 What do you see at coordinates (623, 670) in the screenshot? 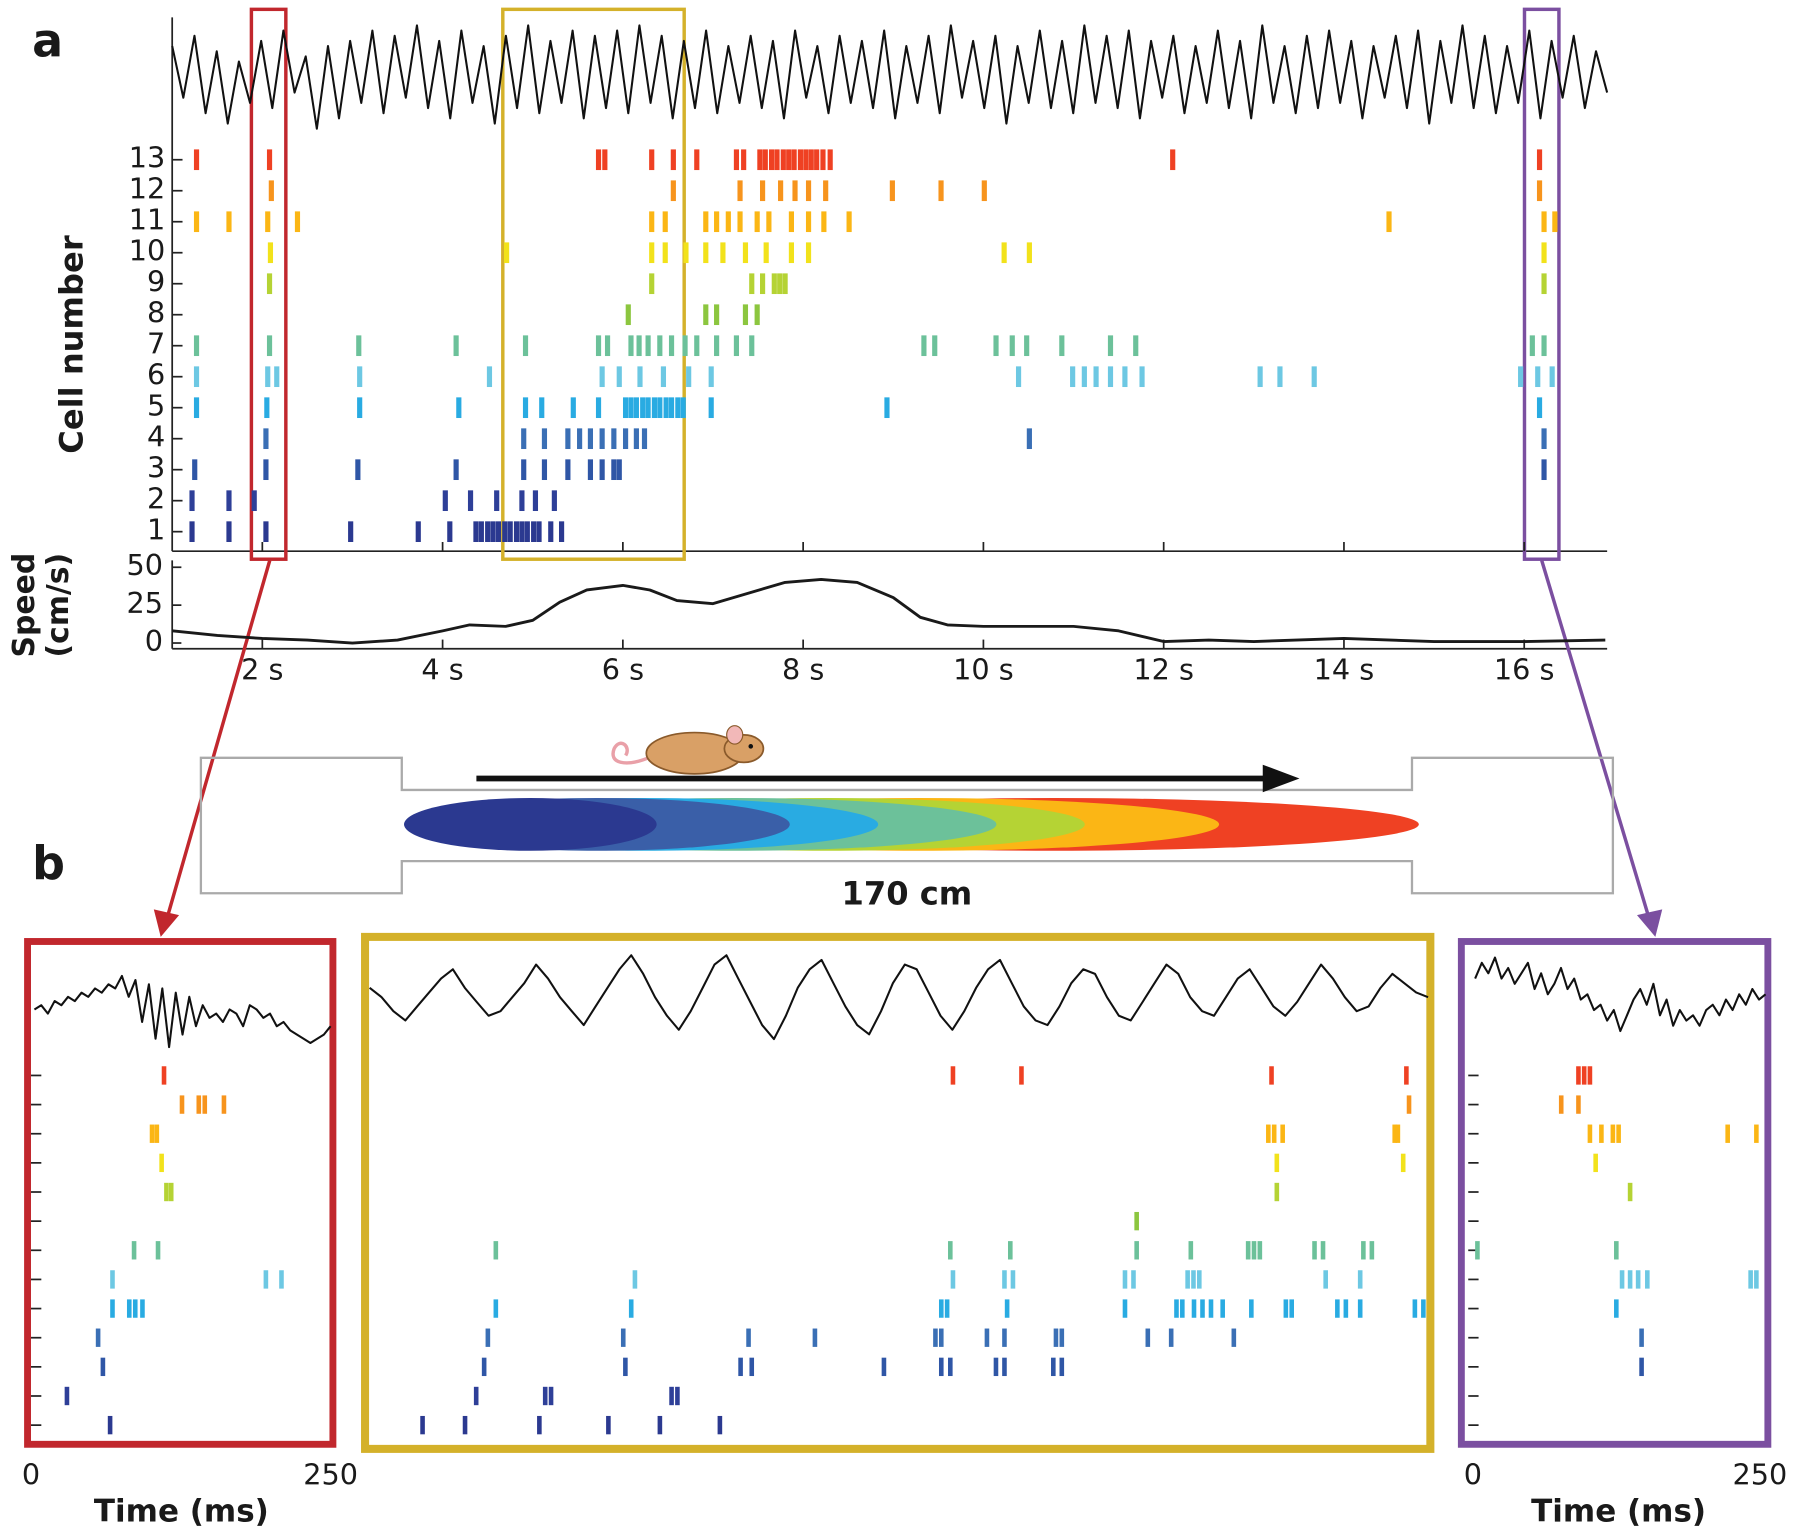
I see `x-tick-label: 6 s` at bounding box center [623, 670].